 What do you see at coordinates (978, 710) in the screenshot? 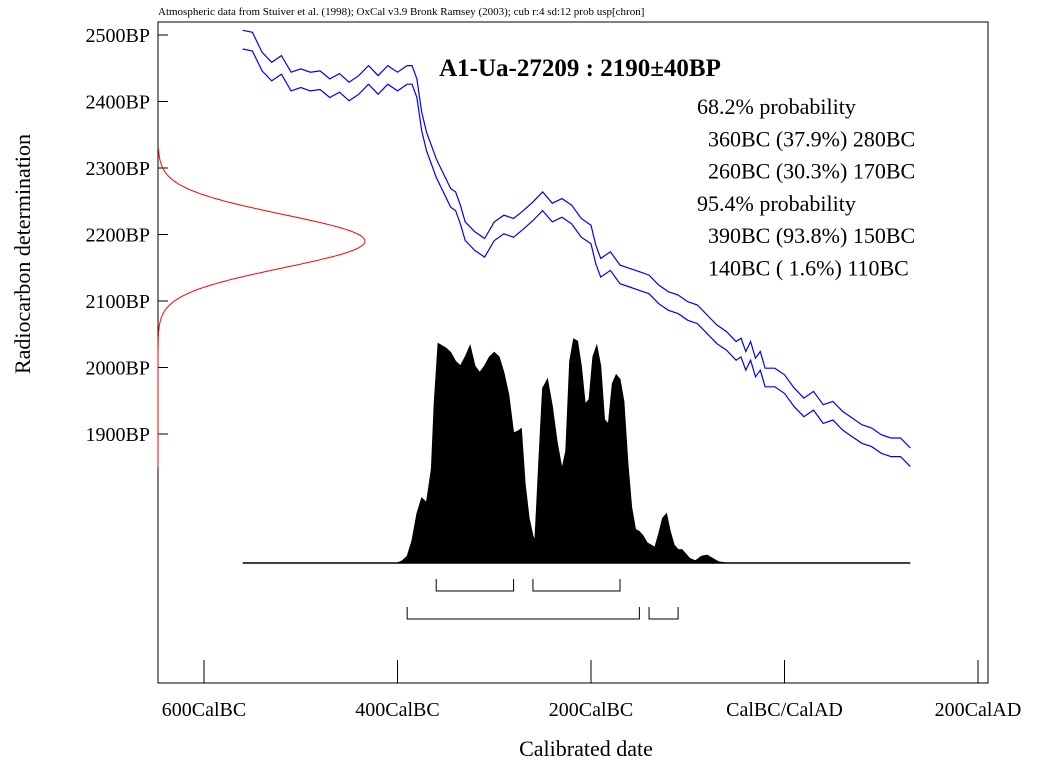
I see `x-tick-label: 200CalAD` at bounding box center [978, 710].